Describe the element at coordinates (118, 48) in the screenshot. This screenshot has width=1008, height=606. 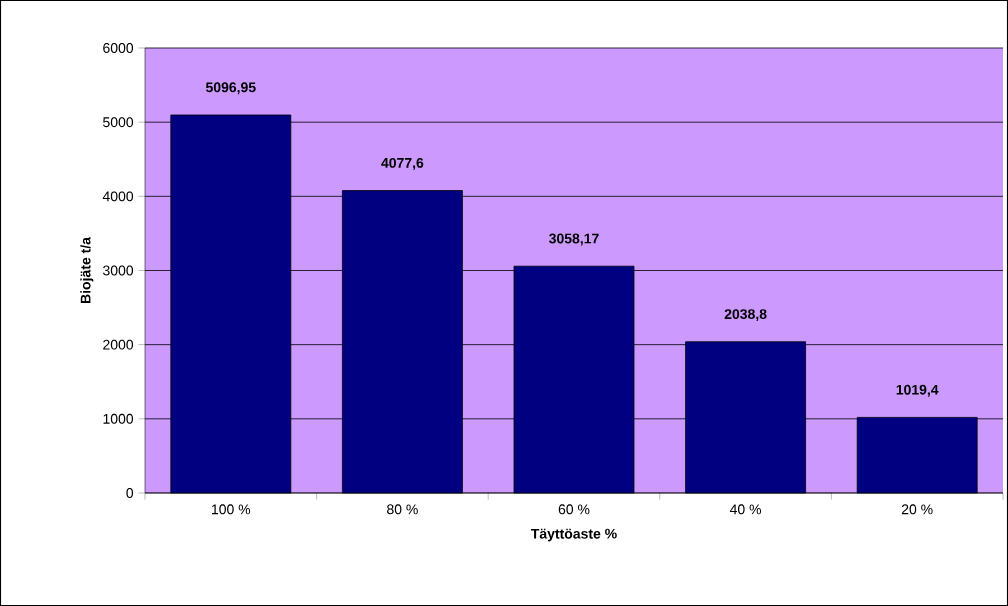
I see `y-tick-label: 6000` at that location.